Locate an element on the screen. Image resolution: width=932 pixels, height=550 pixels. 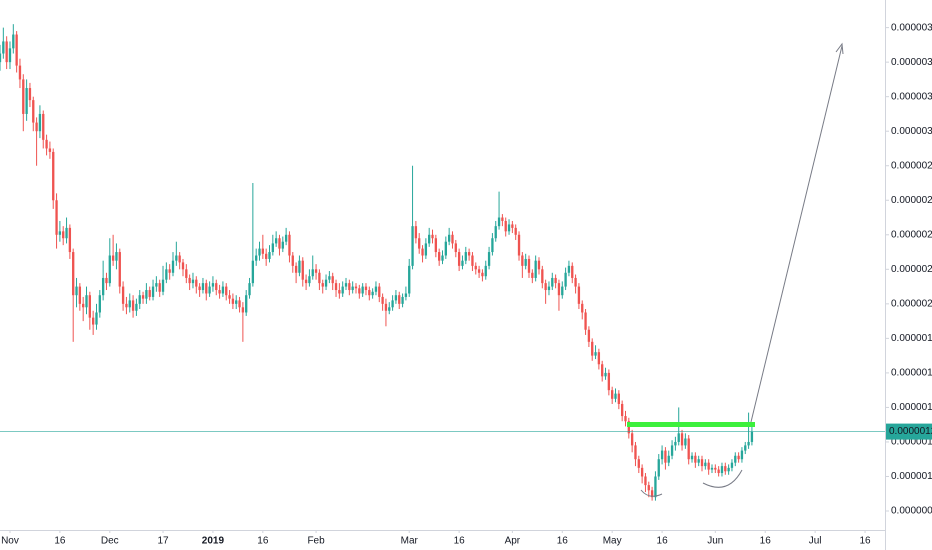
x-tick-label: 17 is located at coordinates (163, 541).